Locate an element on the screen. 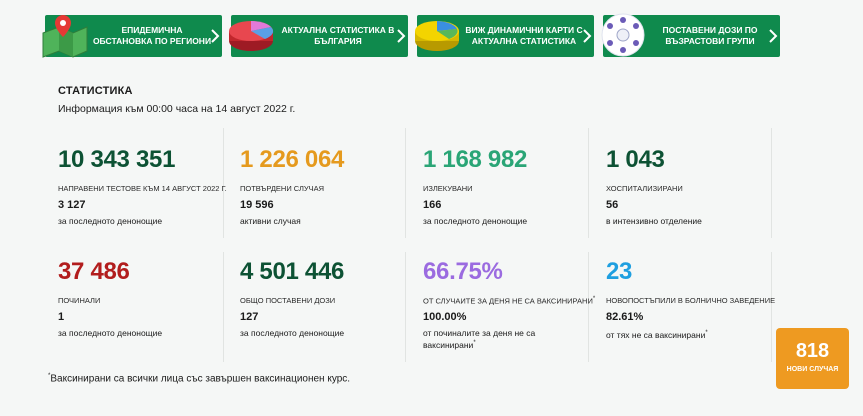  nav-button-doses-by-age: ПОСТАВЕНИ ДОЗИ ПО ВЪЗРАСТОВИ ГРУПИ is located at coordinates (690, 35).